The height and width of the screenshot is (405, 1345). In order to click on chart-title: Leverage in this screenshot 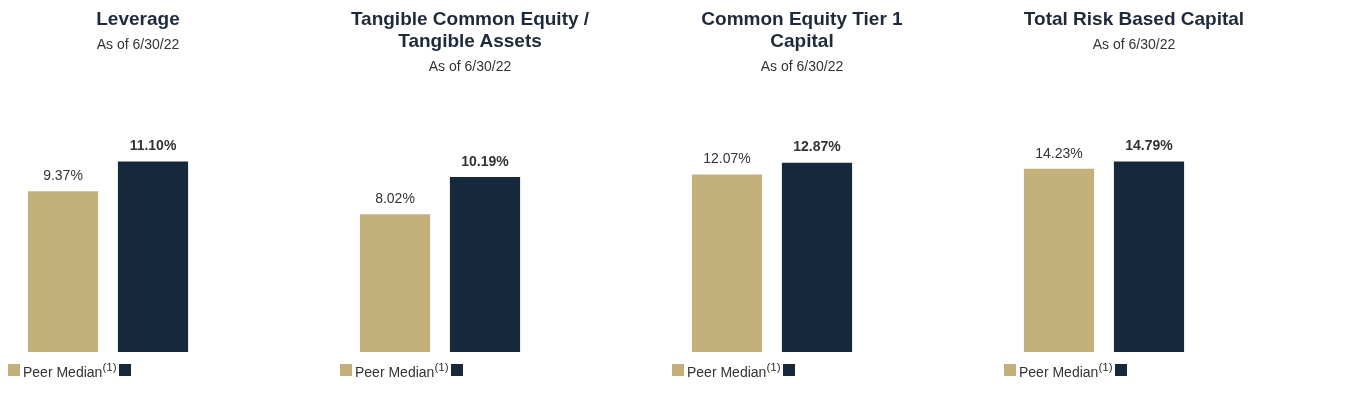, I will do `click(138, 19)`.